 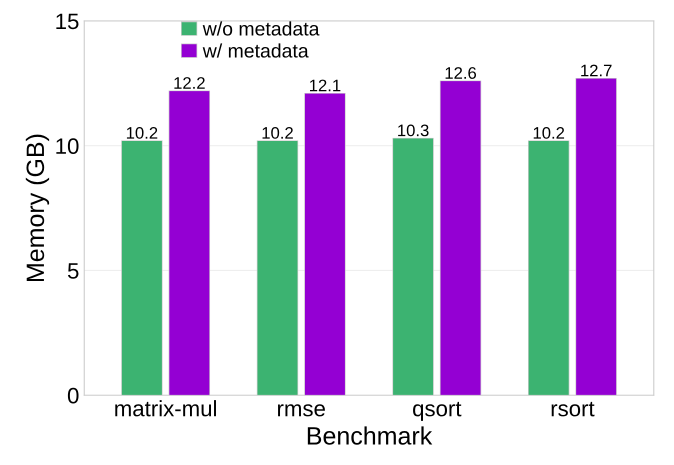 I want to click on x-tick-label: rmse, so click(x=301, y=410).